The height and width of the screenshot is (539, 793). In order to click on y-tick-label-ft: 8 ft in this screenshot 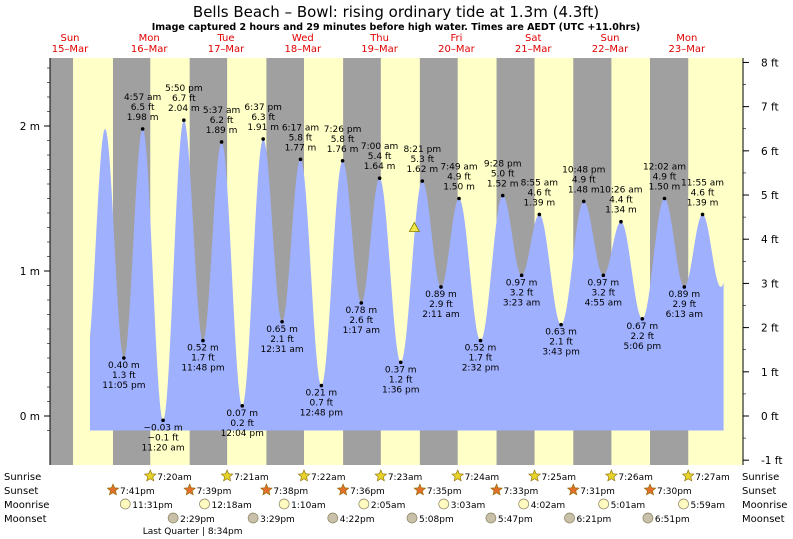, I will do `click(770, 63)`.